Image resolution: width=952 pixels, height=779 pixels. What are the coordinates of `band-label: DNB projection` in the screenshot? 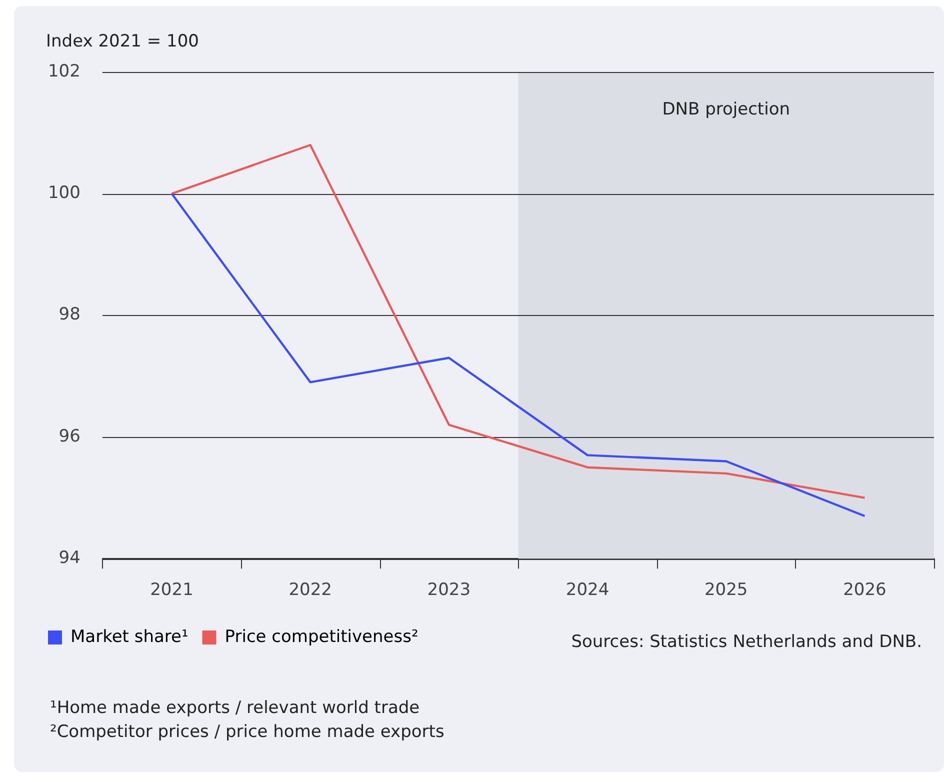 It's located at (726, 109).